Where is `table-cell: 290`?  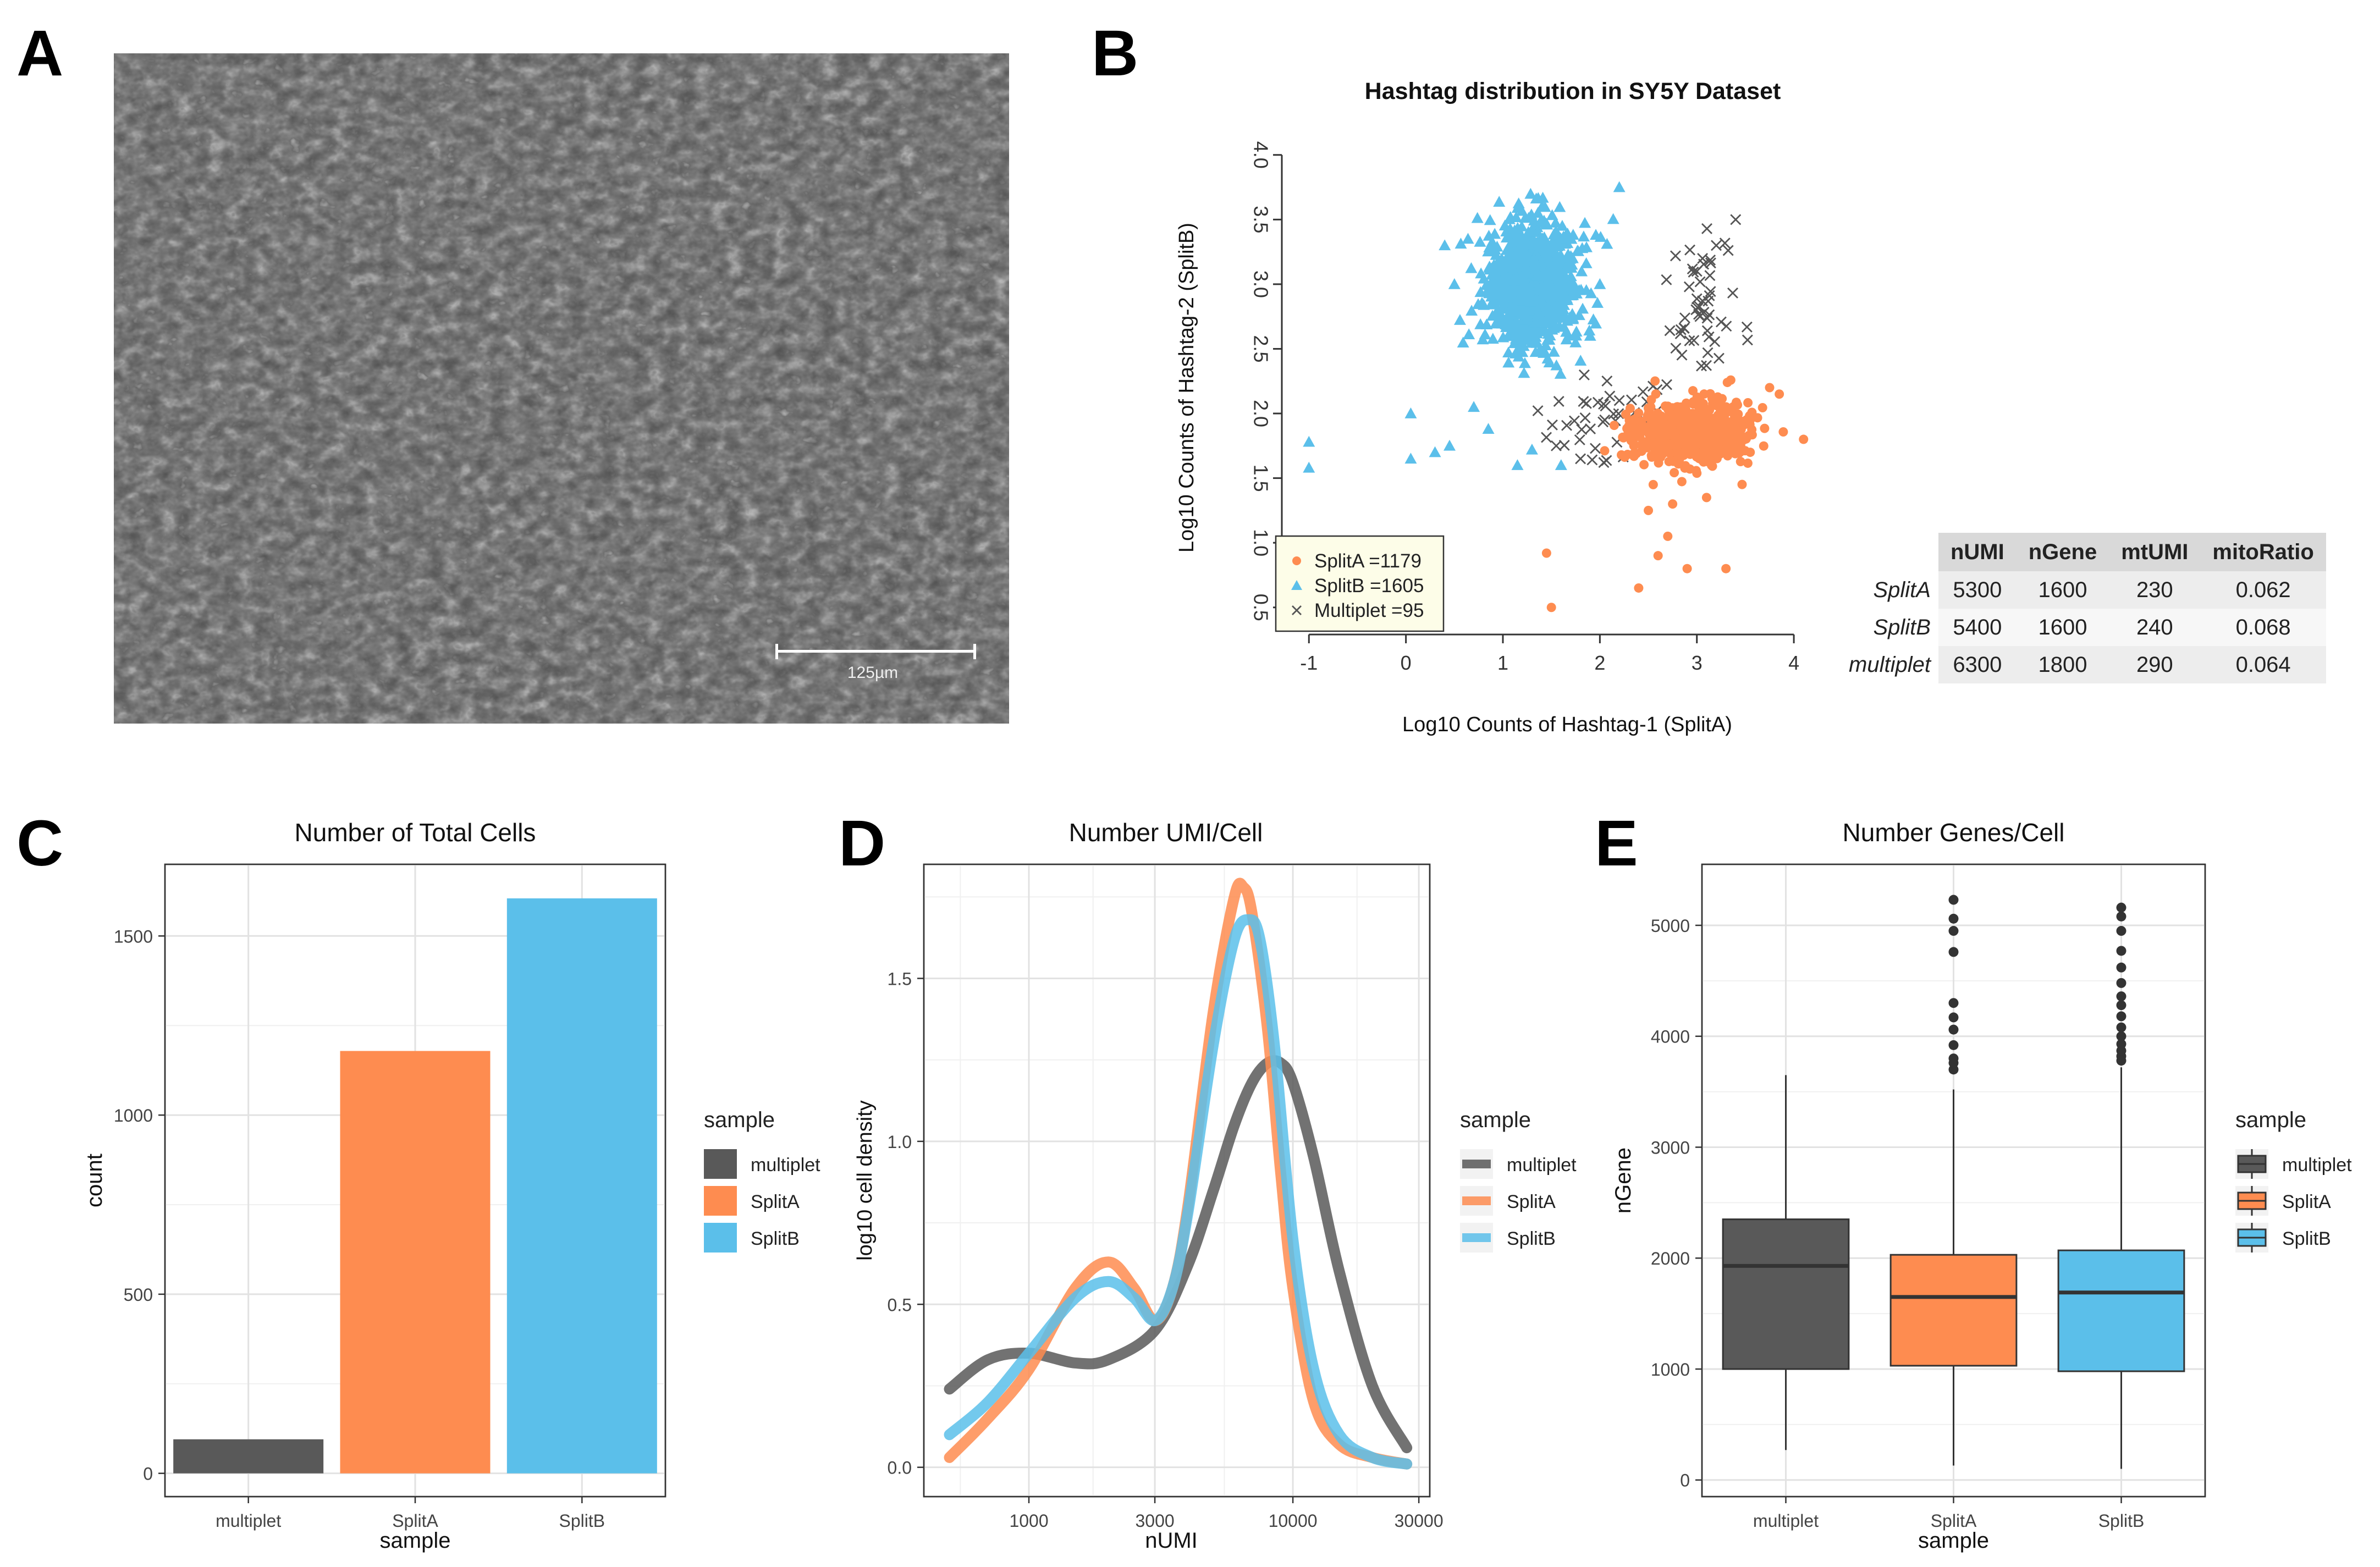 table-cell: 290 is located at coordinates (2155, 664).